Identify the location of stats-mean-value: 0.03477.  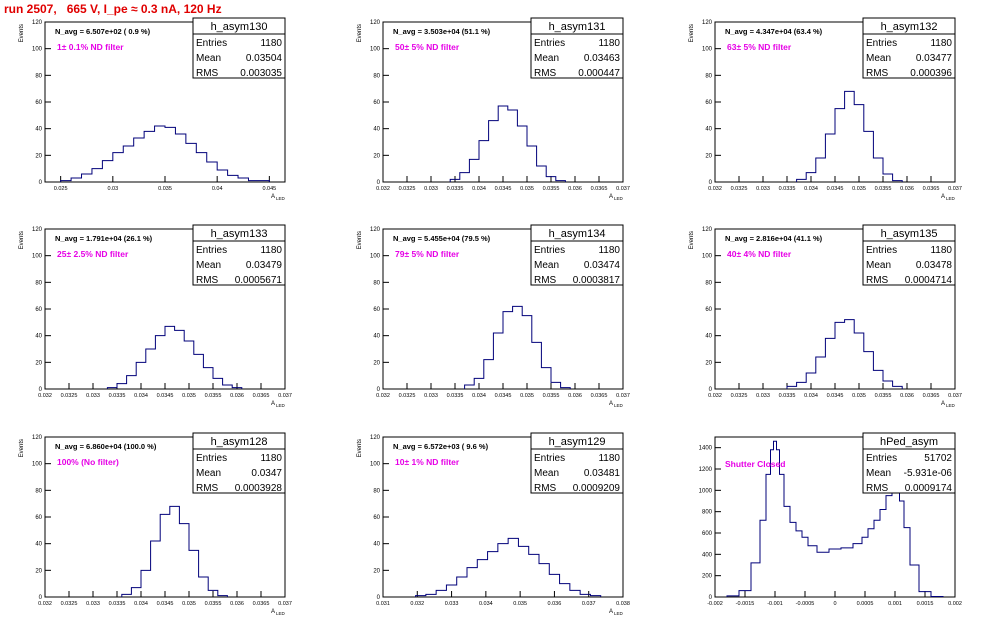
(934, 58).